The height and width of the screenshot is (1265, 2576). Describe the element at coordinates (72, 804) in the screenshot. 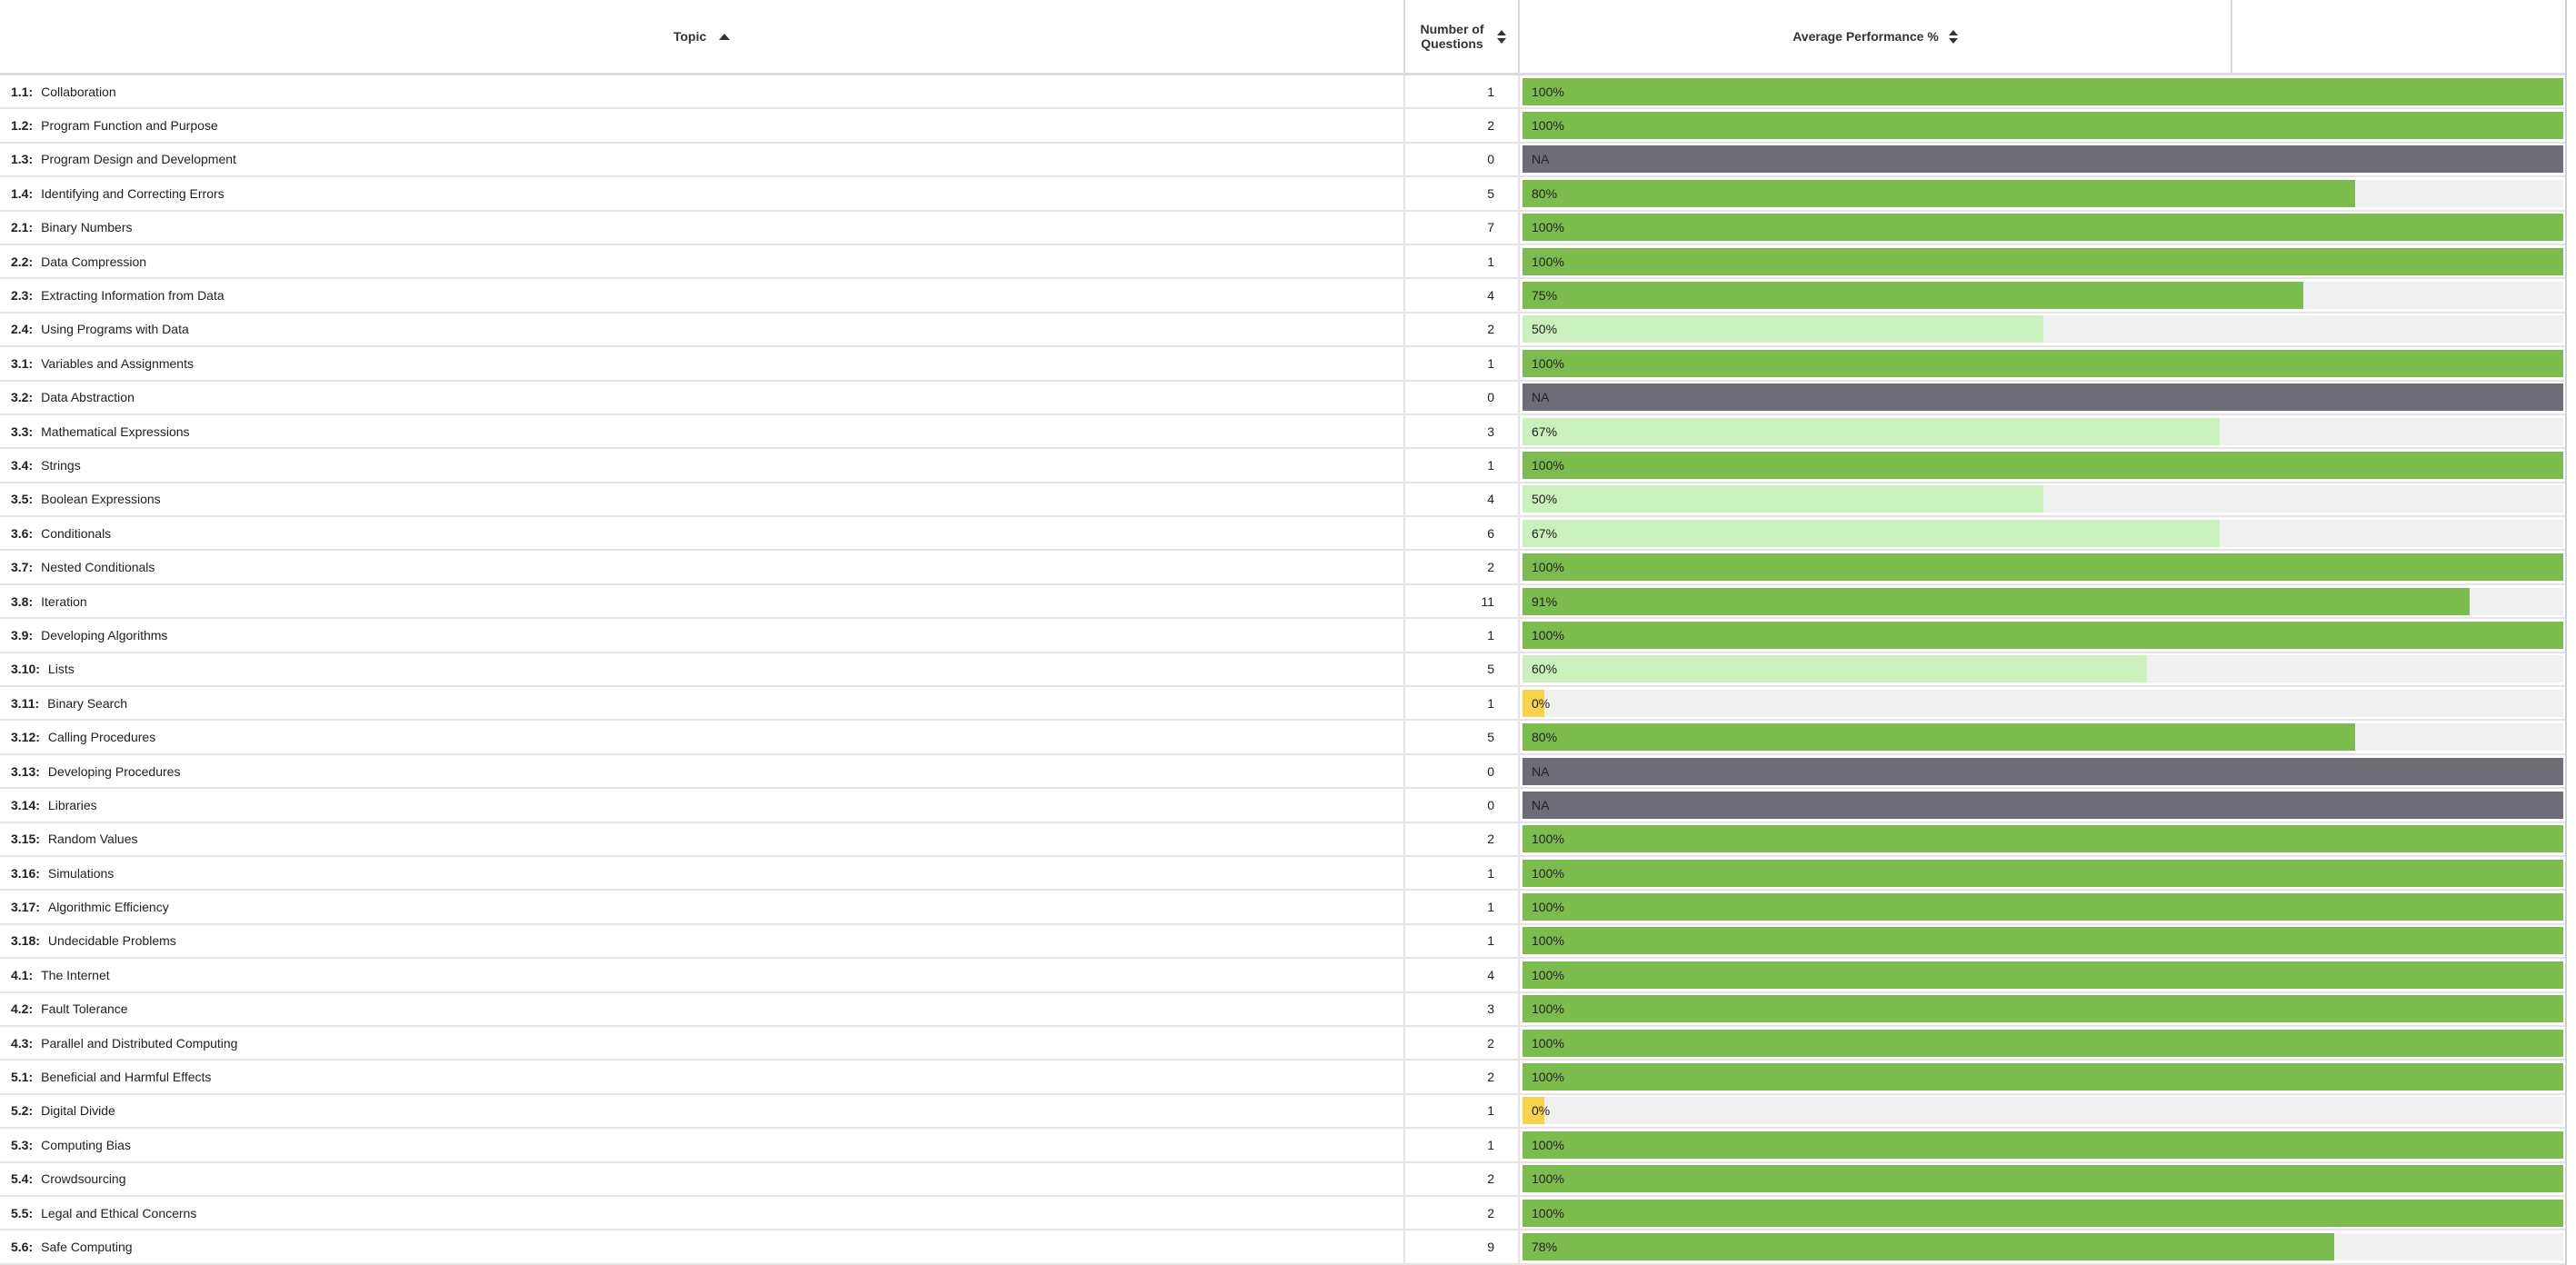

I see `topic-name: Libraries` at that location.